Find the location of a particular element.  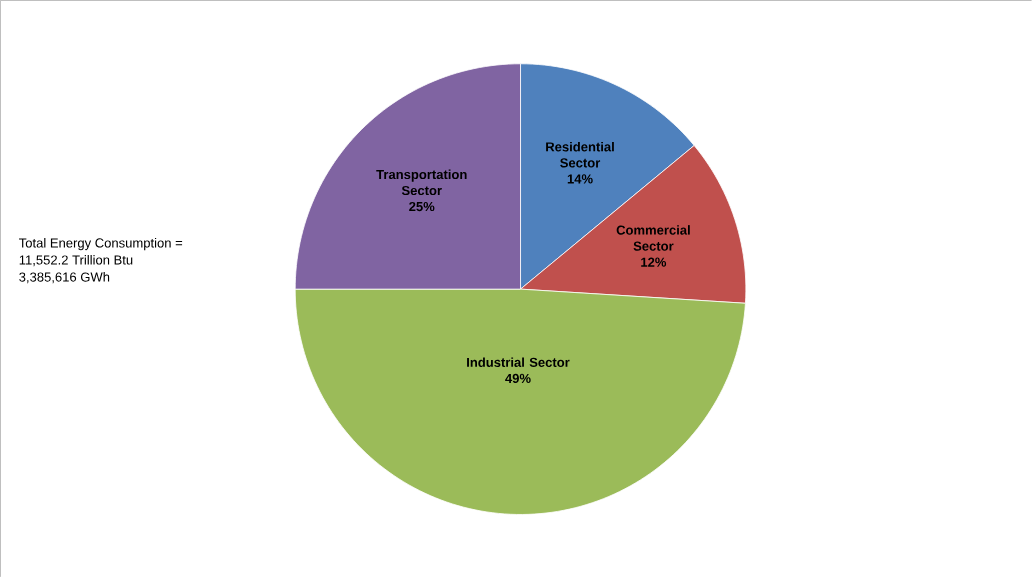

data-label: 14% is located at coordinates (580, 179).